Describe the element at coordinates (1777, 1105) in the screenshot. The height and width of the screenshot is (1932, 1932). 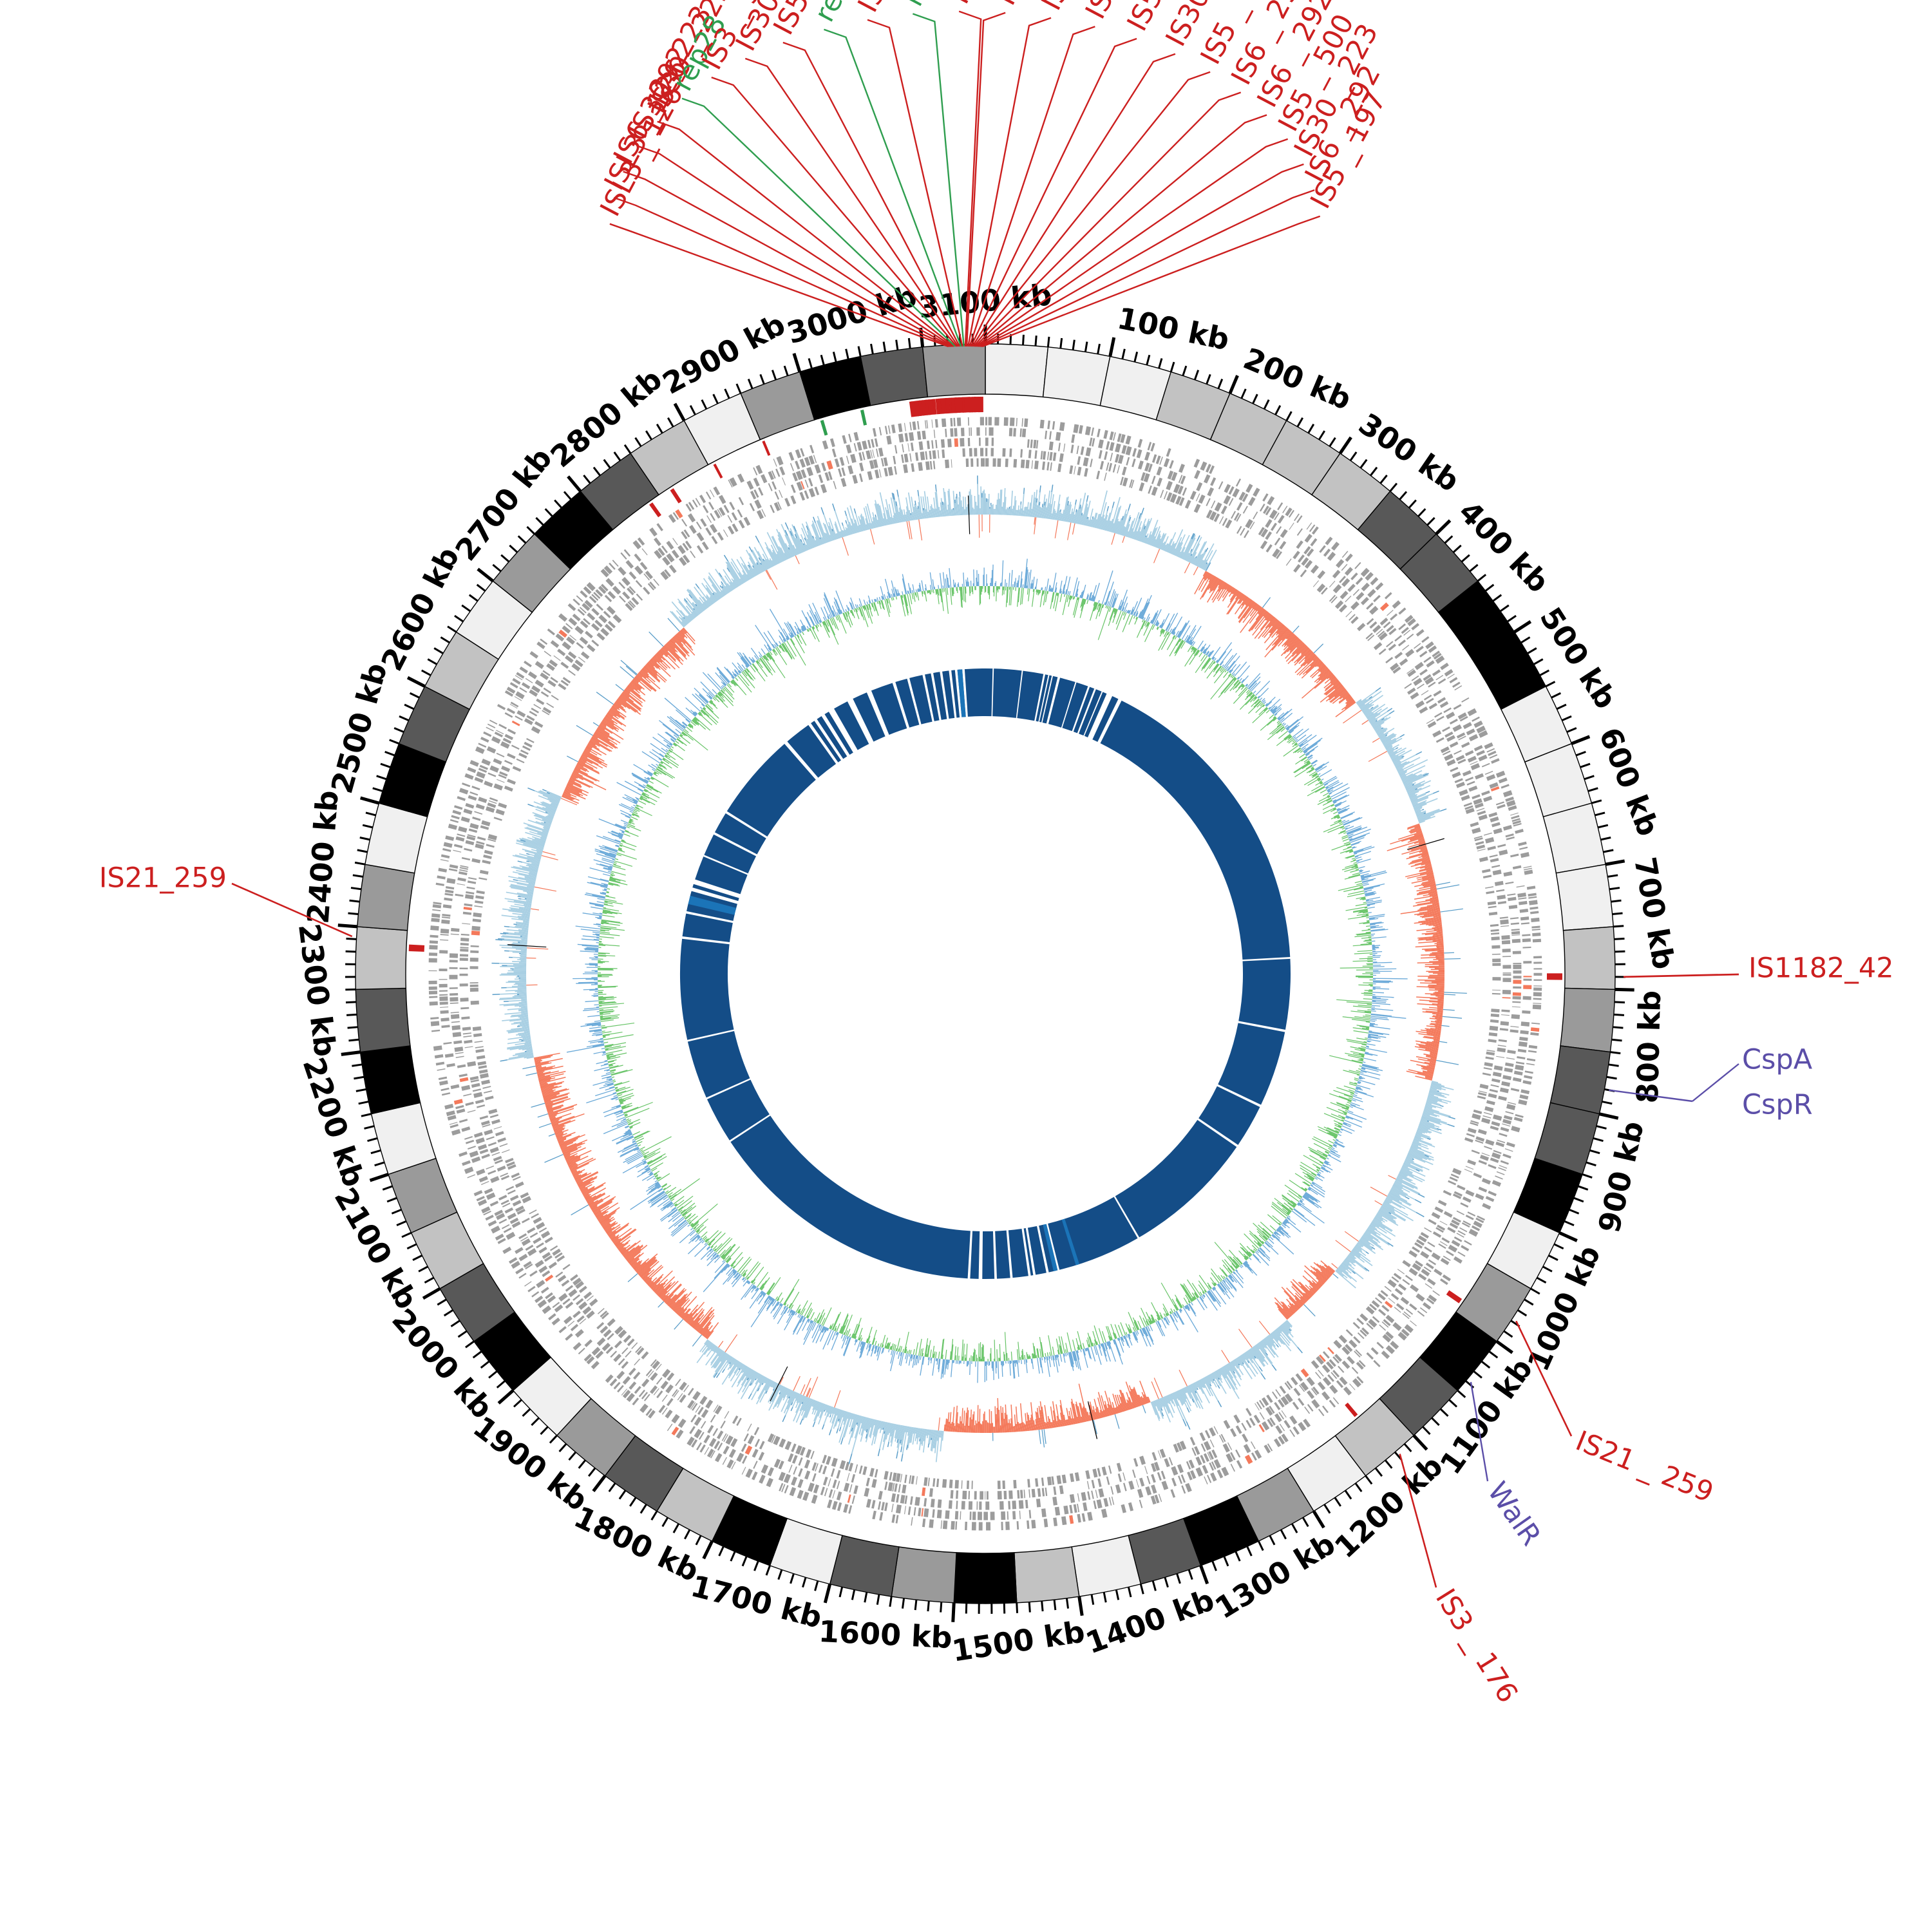
I see `feature-label: CspR` at that location.